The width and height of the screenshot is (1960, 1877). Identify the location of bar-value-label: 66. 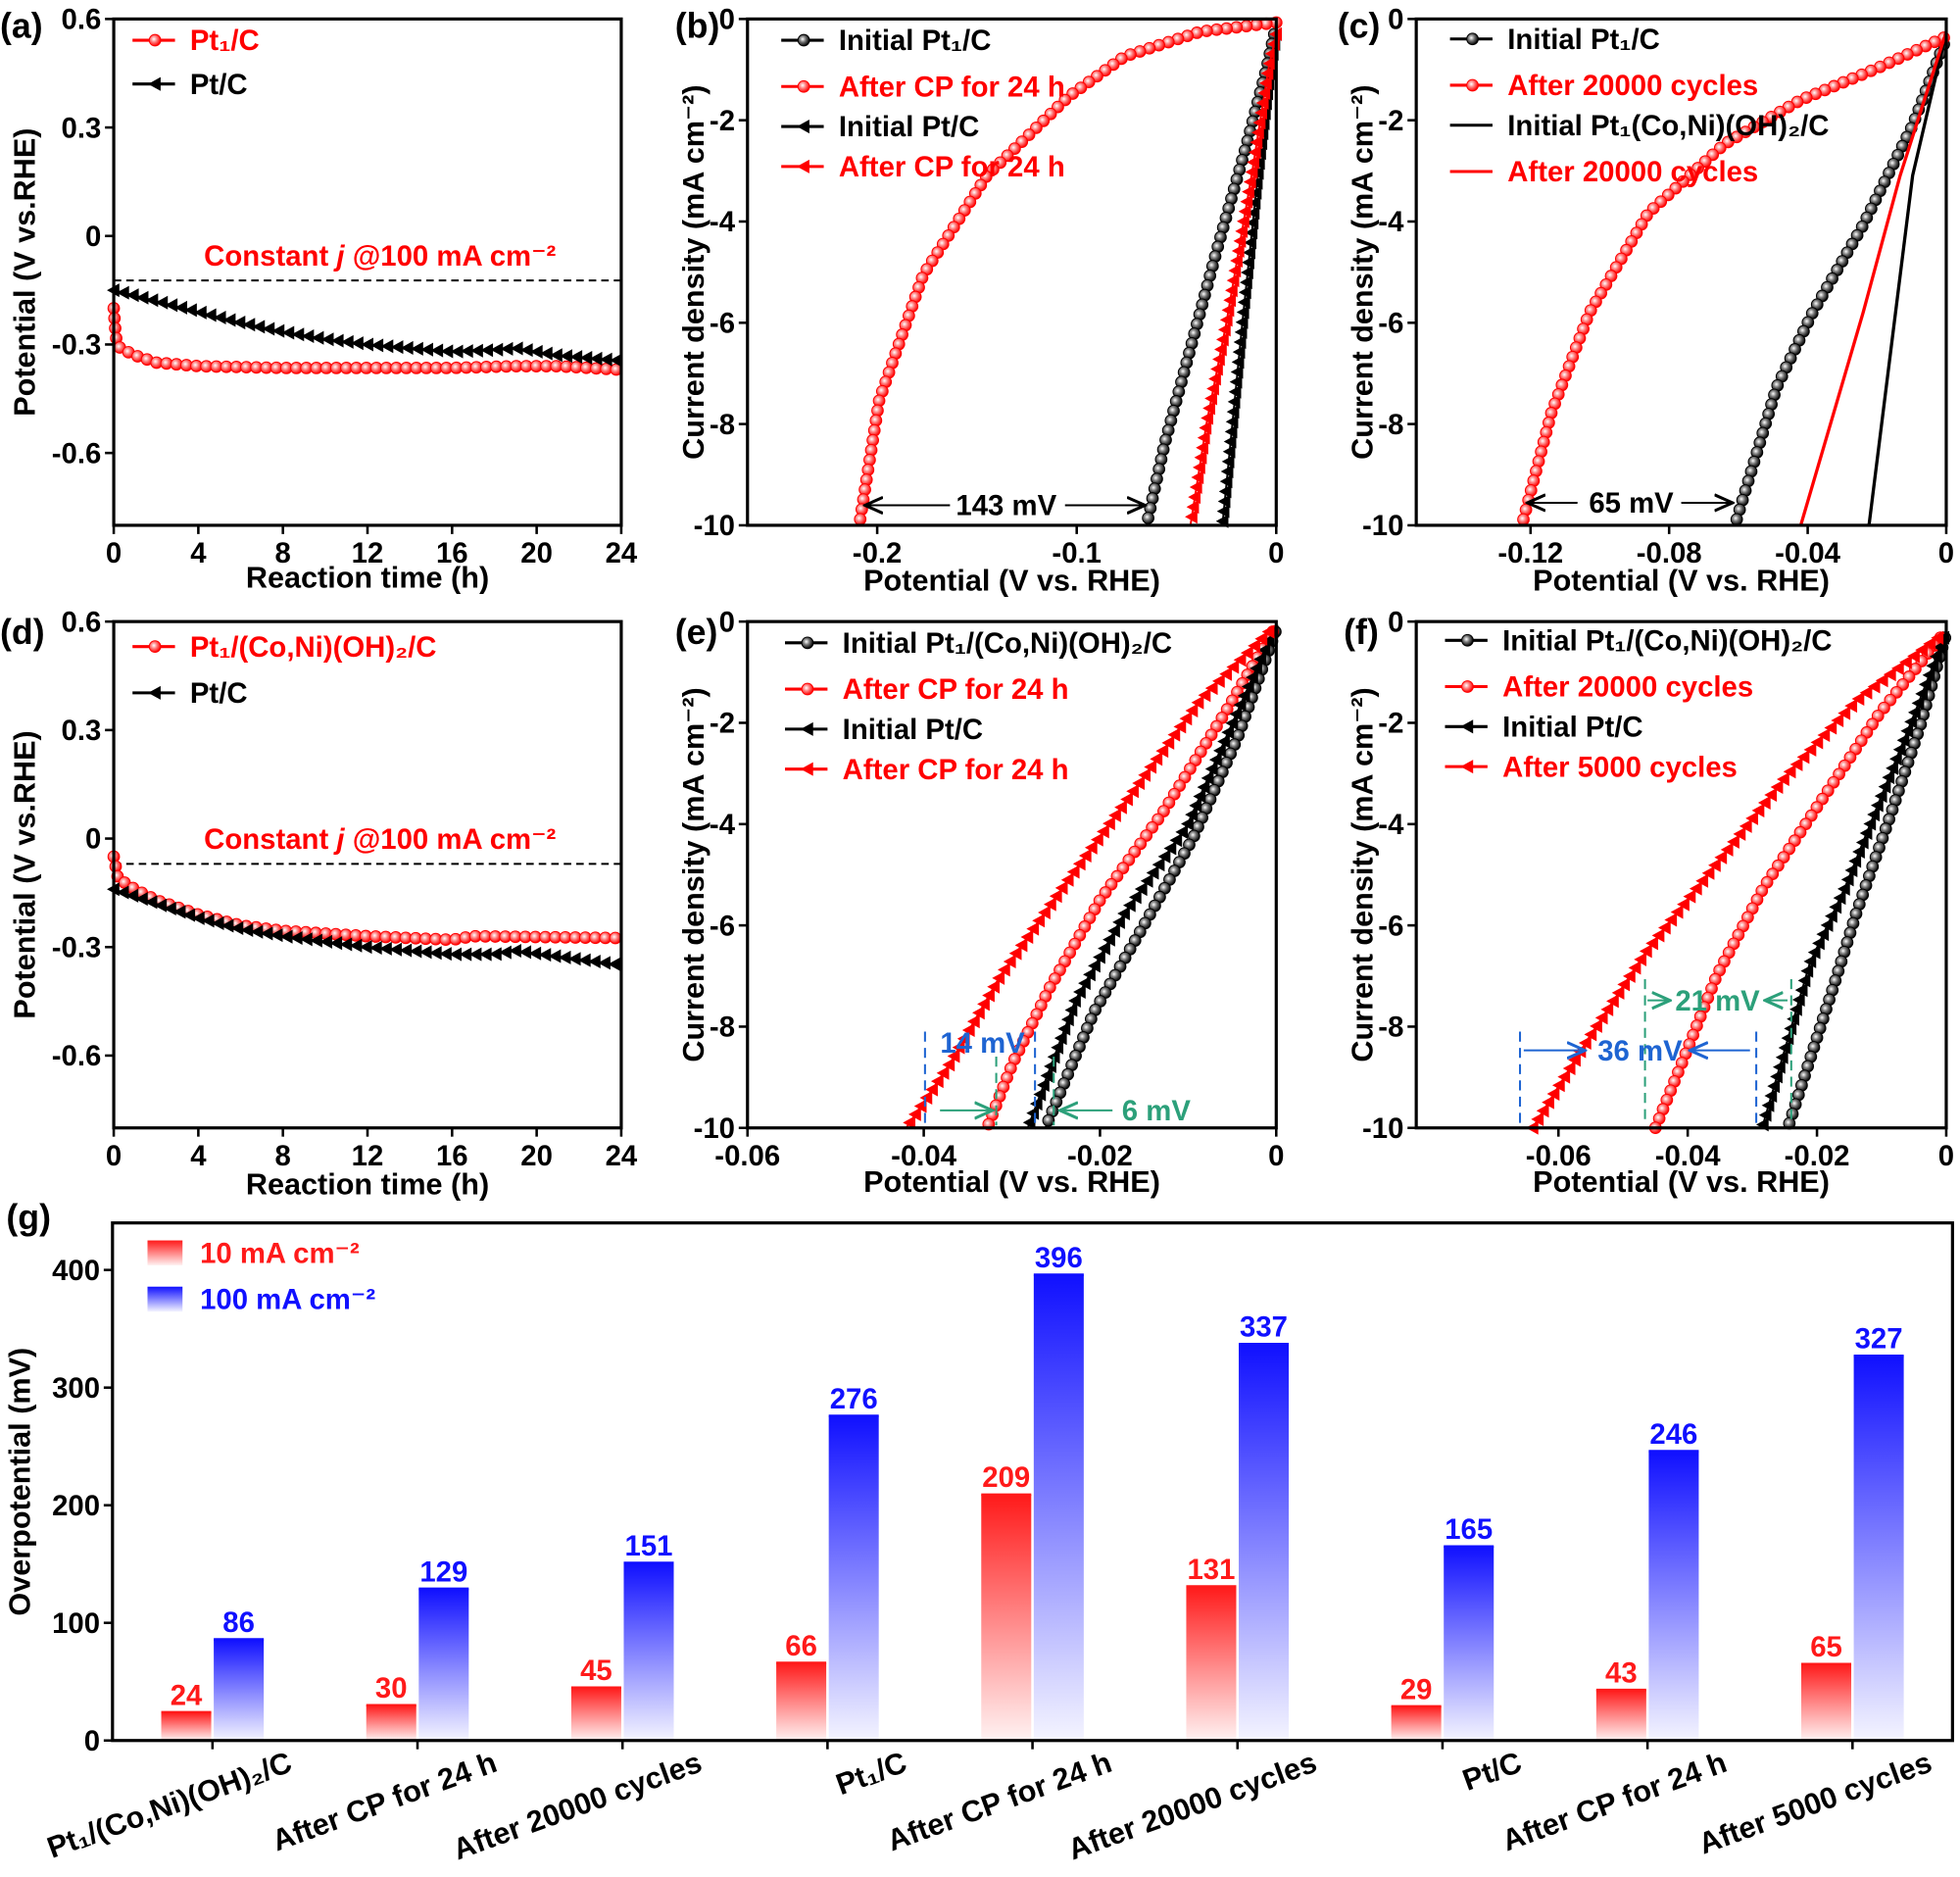
(801, 1646).